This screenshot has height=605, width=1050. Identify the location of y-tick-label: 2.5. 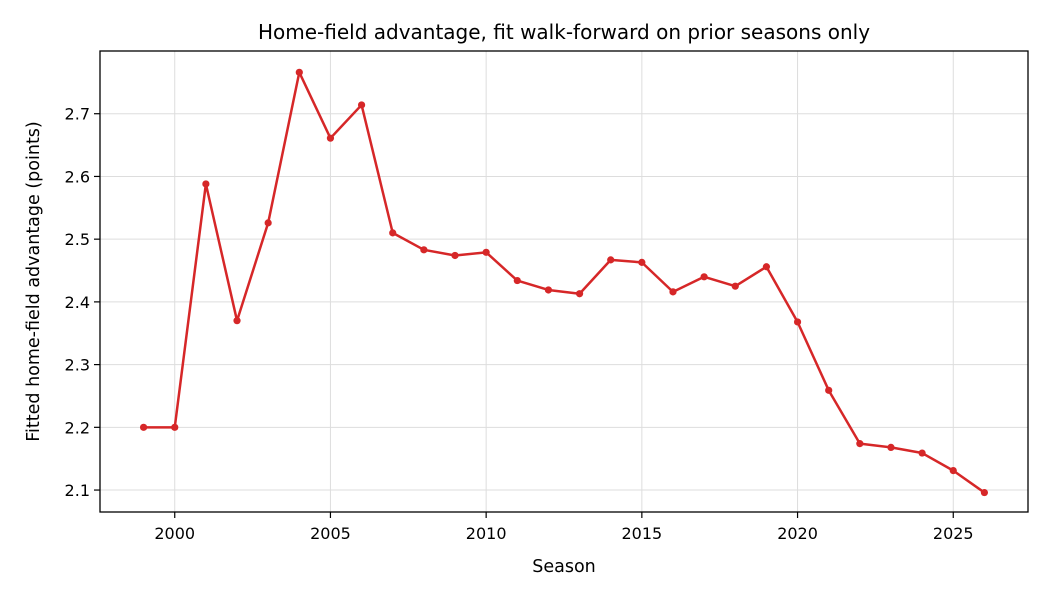
(77, 239).